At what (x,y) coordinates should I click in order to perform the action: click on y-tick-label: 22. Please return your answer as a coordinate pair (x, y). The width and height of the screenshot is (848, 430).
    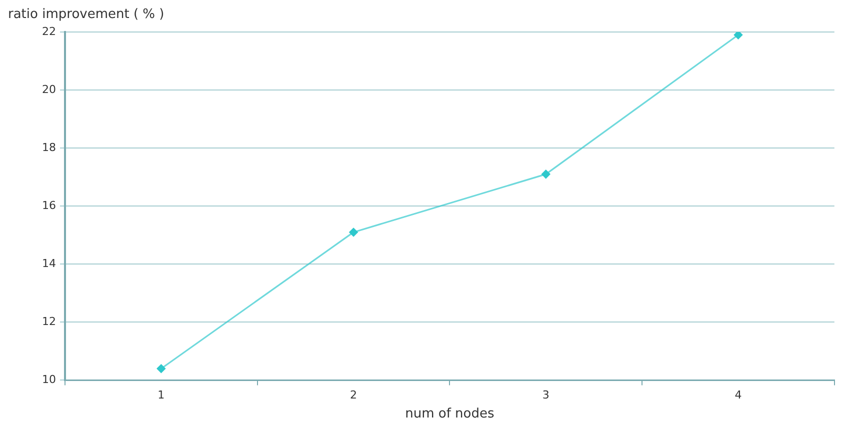
    Looking at the image, I should click on (49, 31).